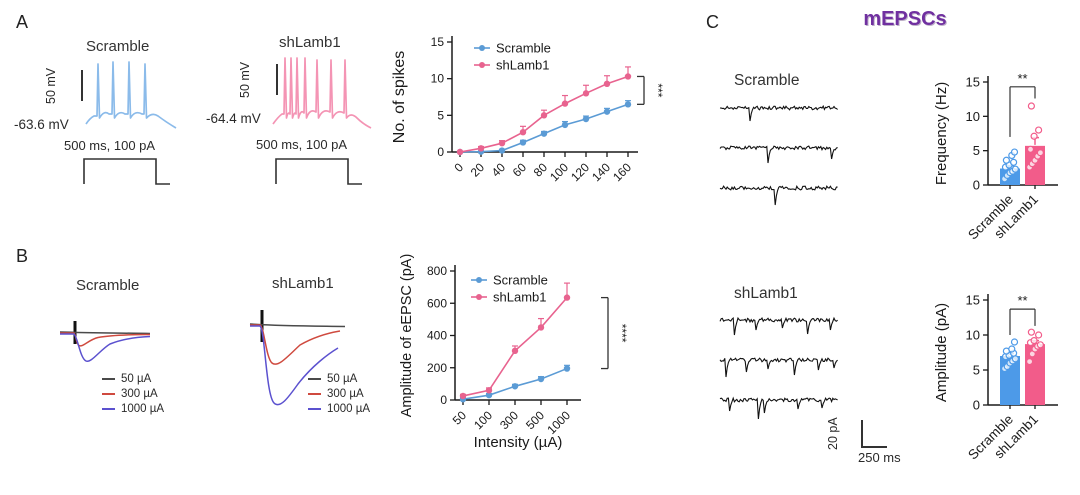 The width and height of the screenshot is (1080, 495). I want to click on svg-text: 200, so click(437, 368).